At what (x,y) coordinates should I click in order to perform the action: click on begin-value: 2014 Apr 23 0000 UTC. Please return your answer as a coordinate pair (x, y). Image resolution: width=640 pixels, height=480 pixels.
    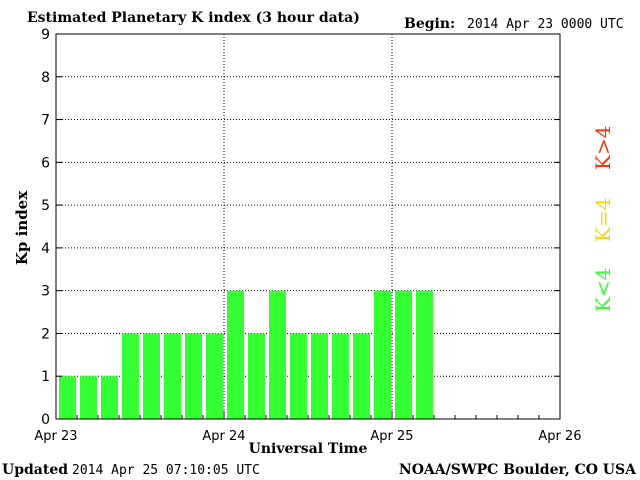
    Looking at the image, I should click on (545, 24).